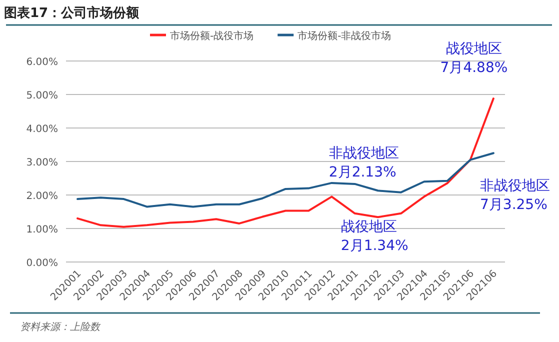  Describe the element at coordinates (374, 236) in the screenshot. I see `annotation: 战役地区 2月1.34%` at that location.